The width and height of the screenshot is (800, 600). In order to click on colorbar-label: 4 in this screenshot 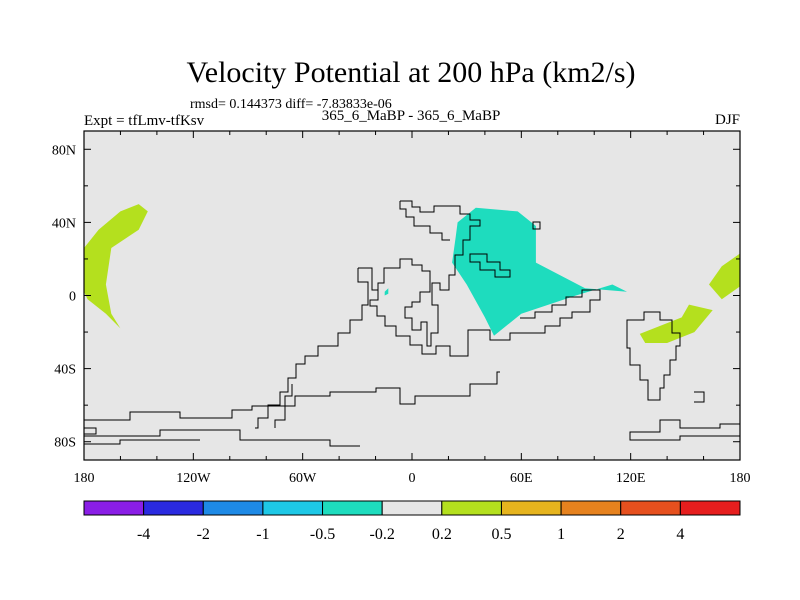, I will do `click(680, 534)`.